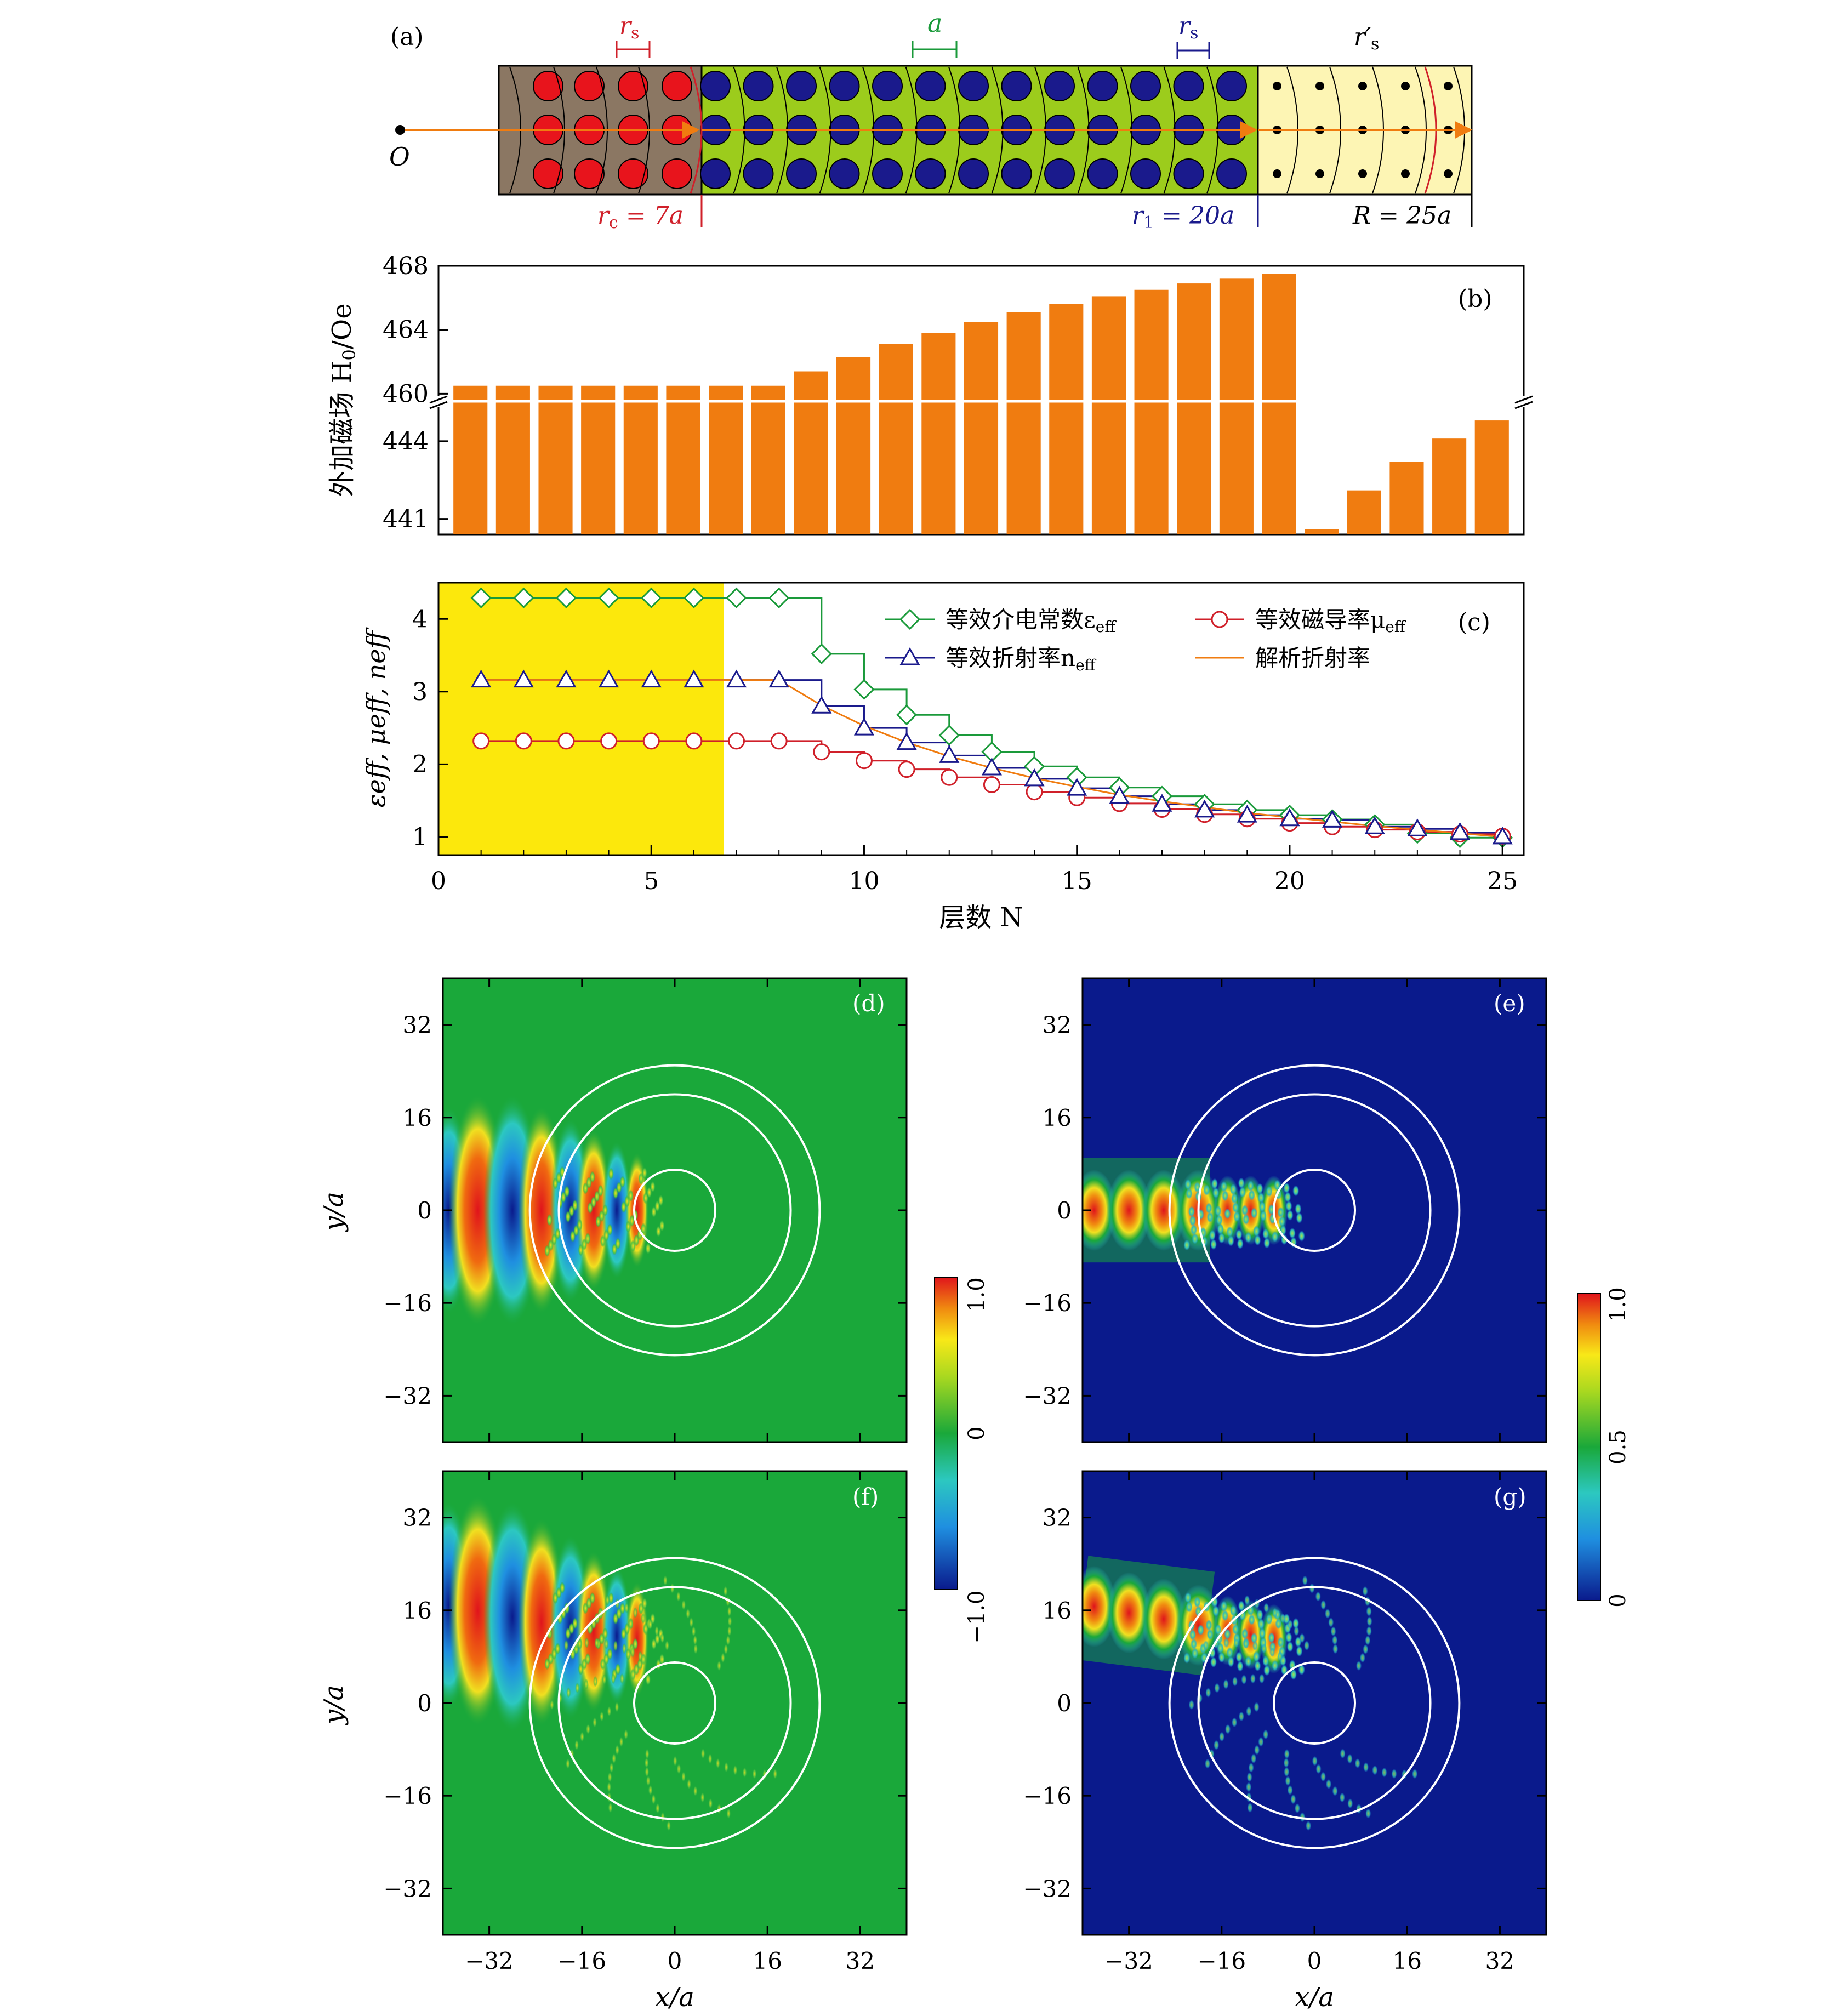  Describe the element at coordinates (1405, 173) in the screenshot. I see `outer-rod` at that location.